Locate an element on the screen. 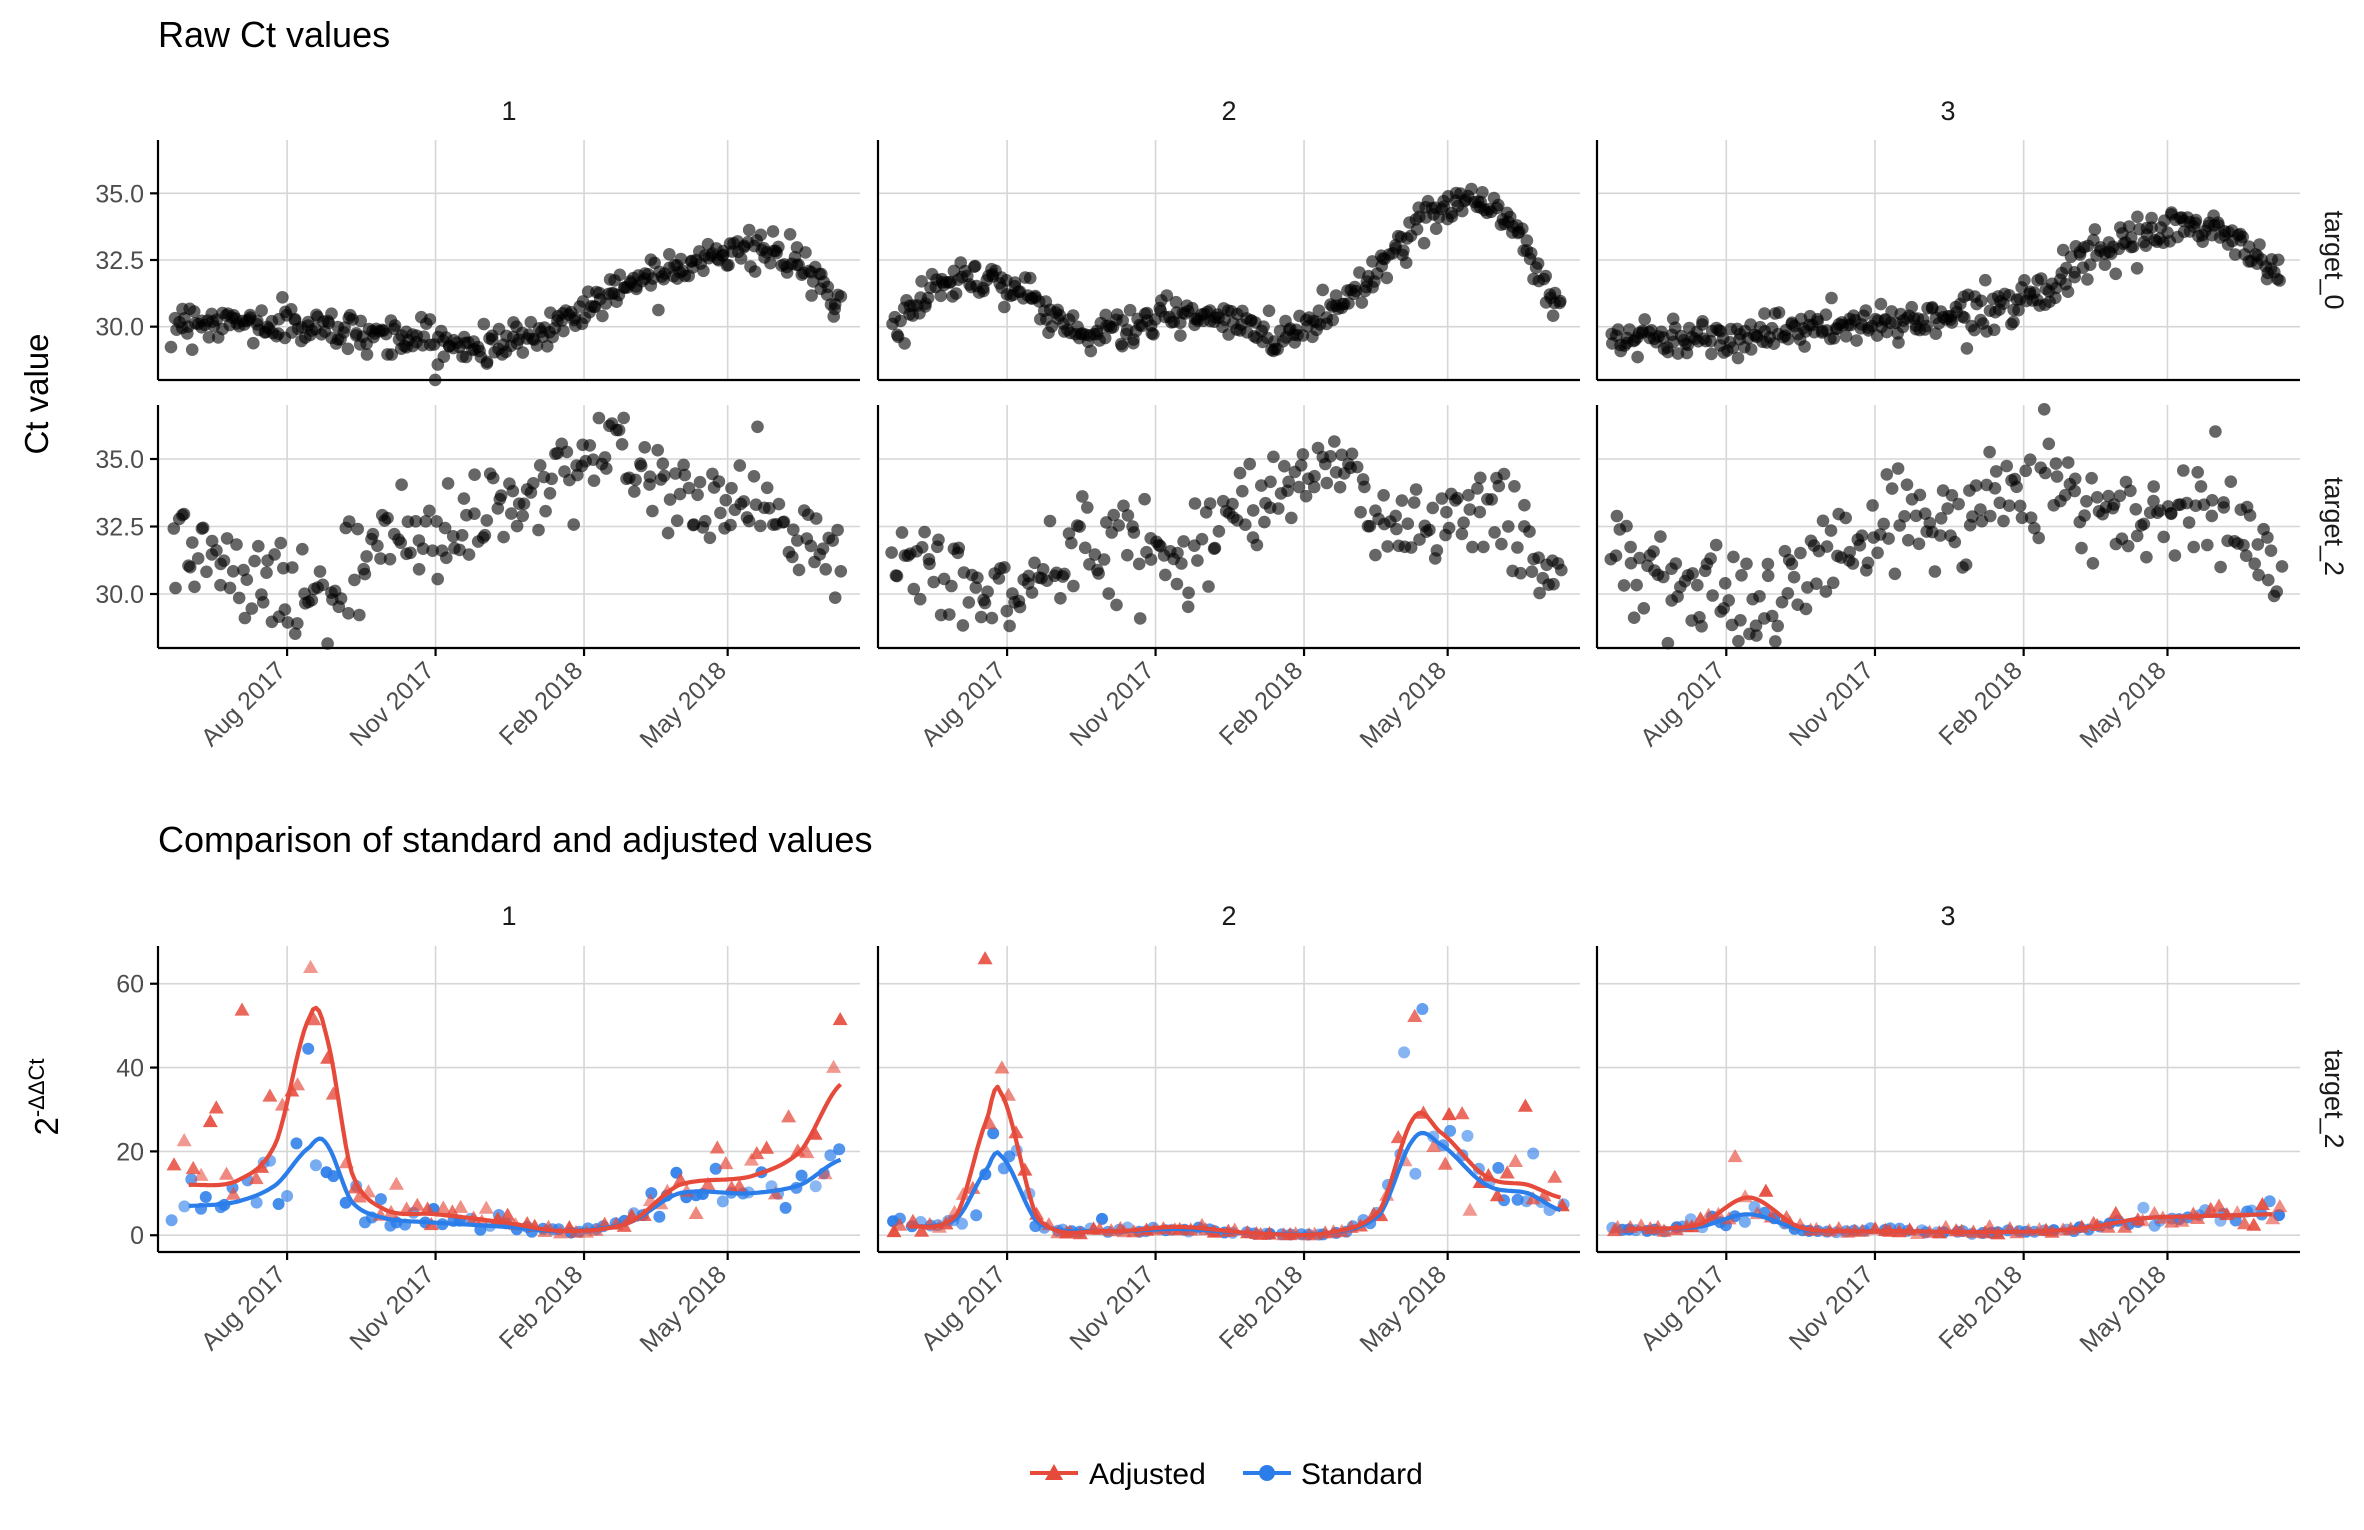  x-tick-label: Aug 2017 is located at coordinates (243, 1307).